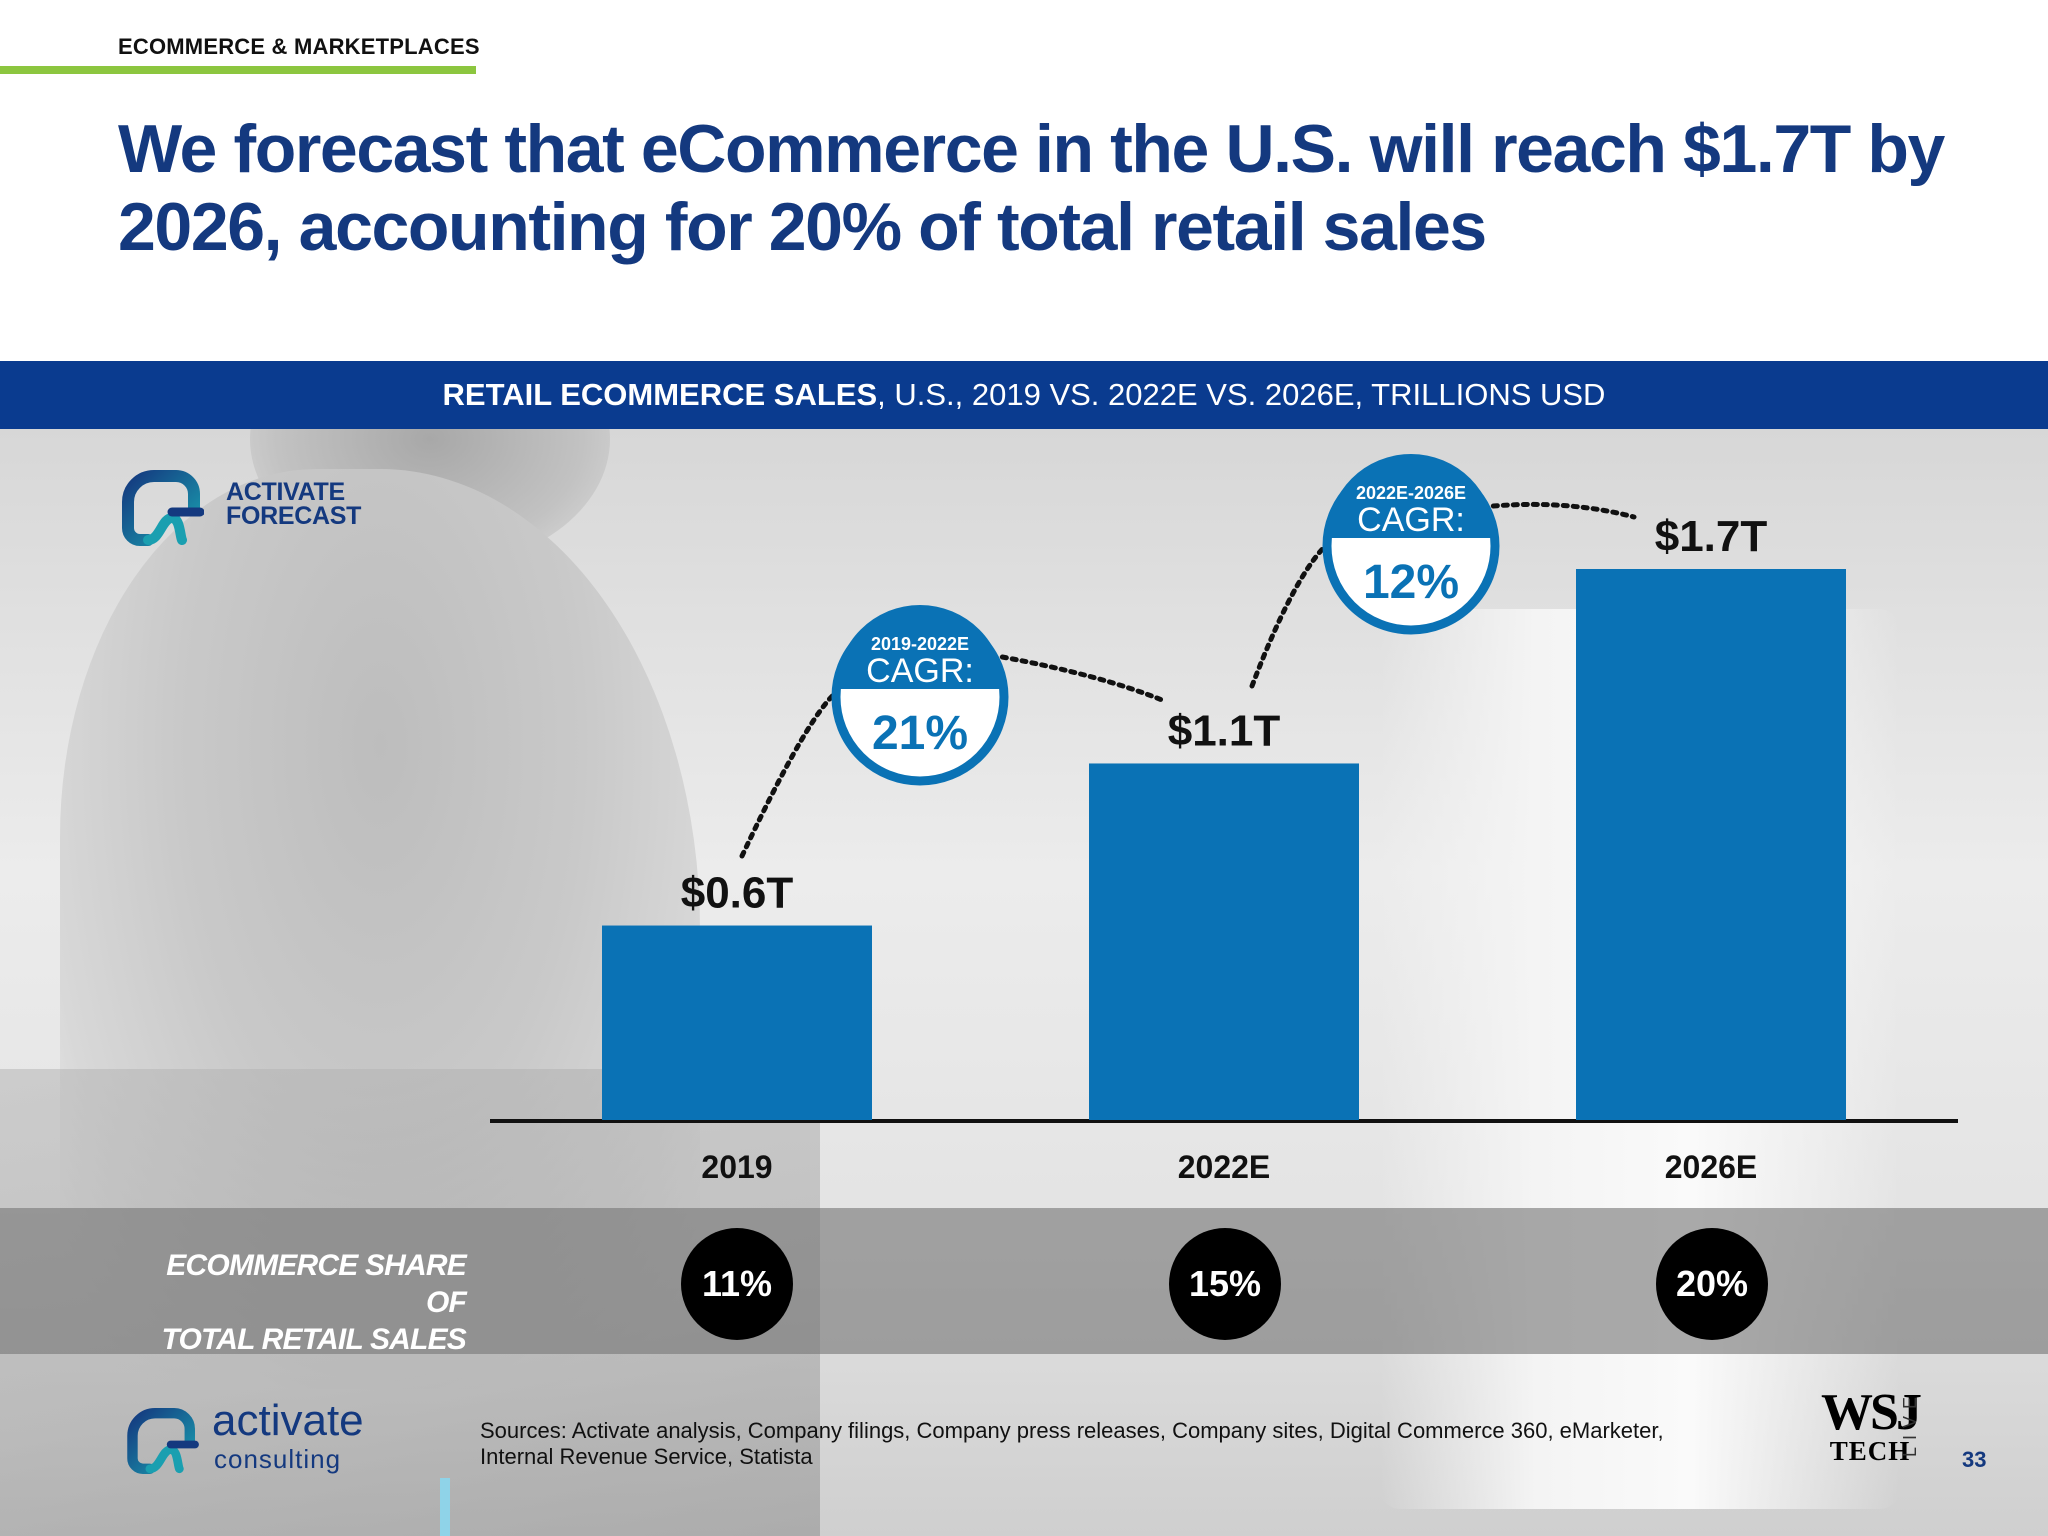 The image size is (2048, 1536). Describe the element at coordinates (1411, 582) in the screenshot. I see `cagr-value-label: 12%` at that location.